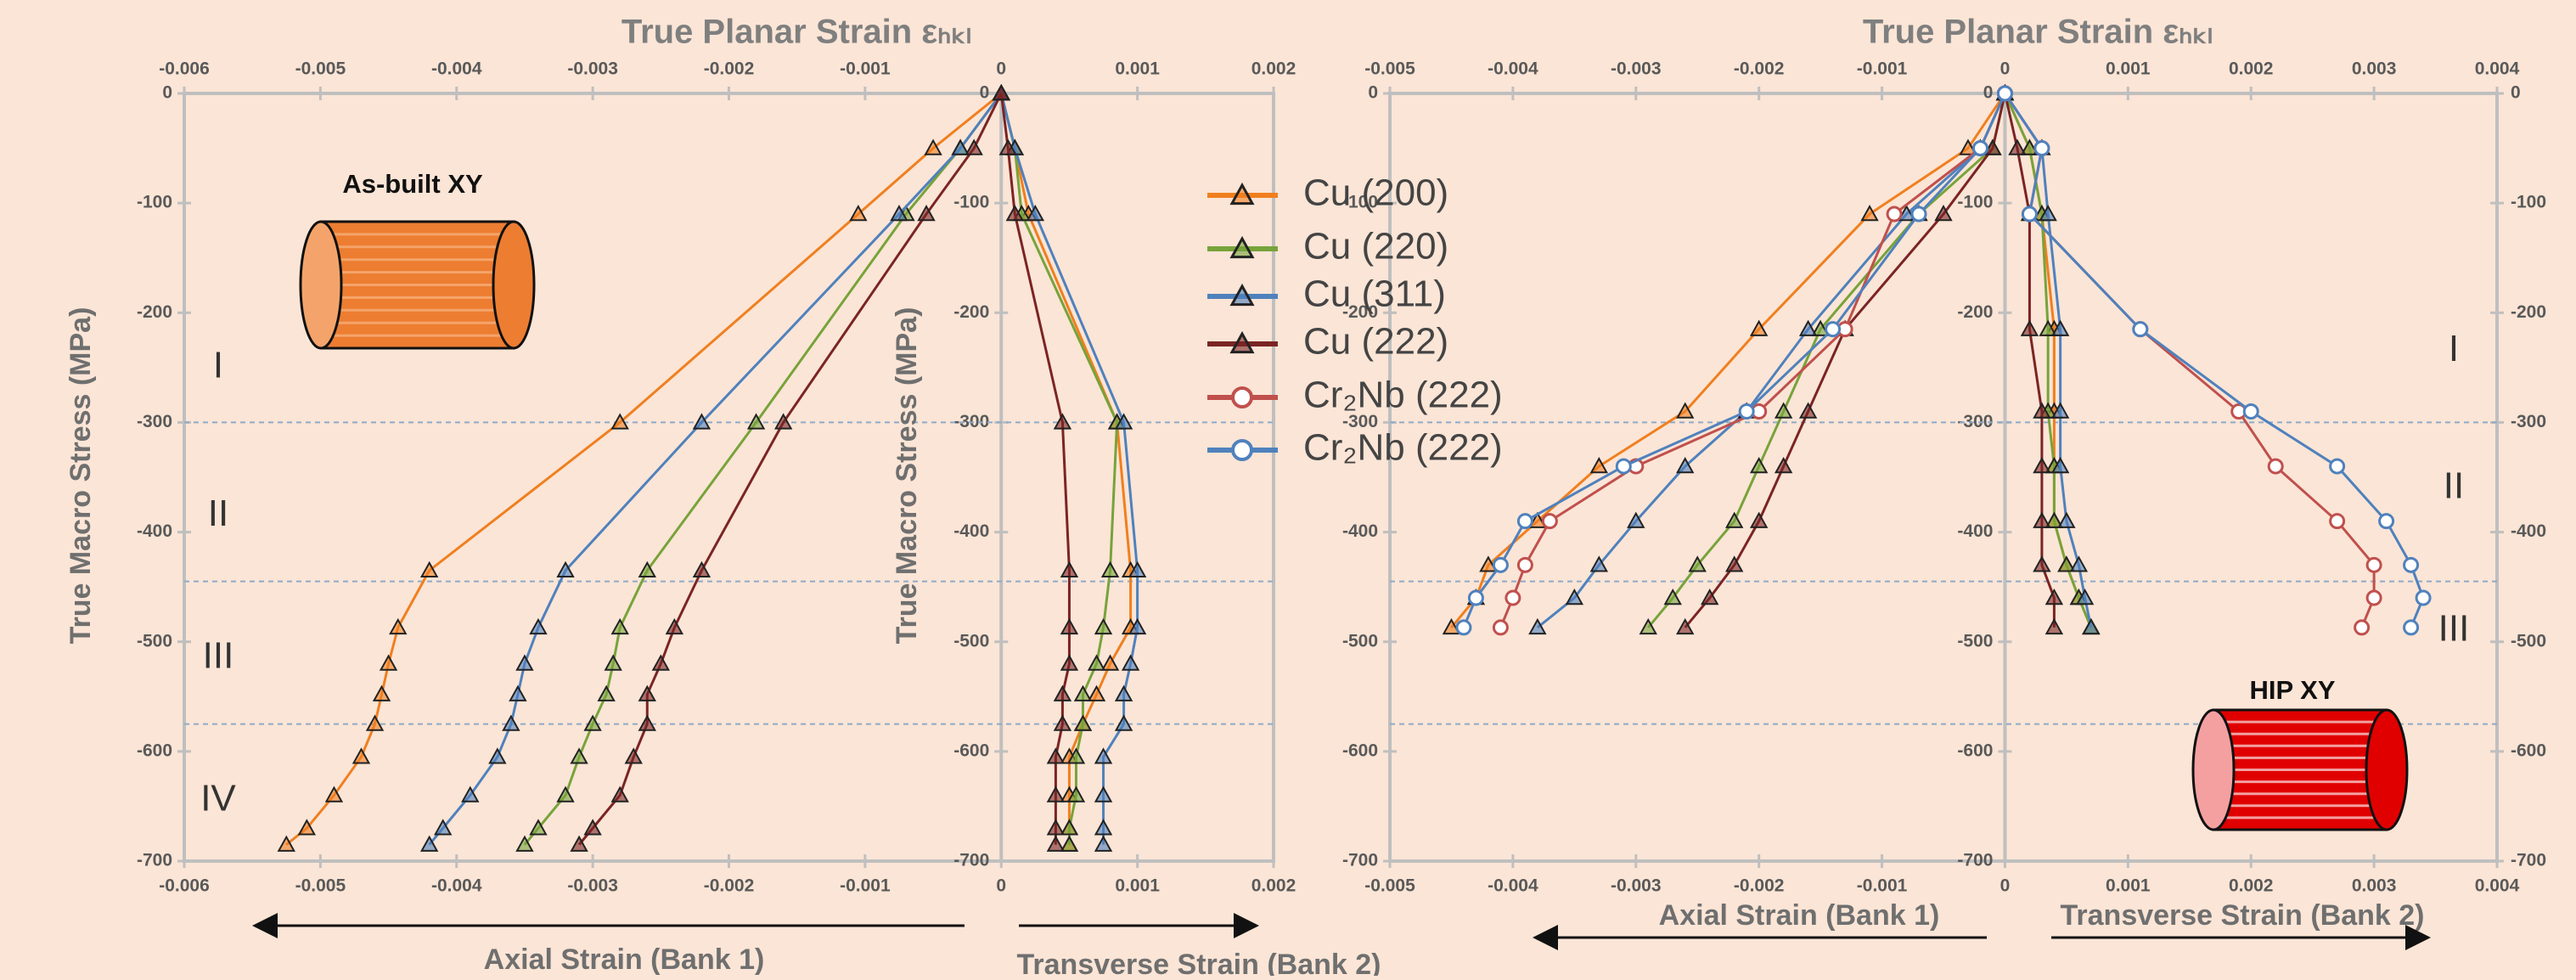  I want to click on x-tick-label: -0.006, so click(184, 886).